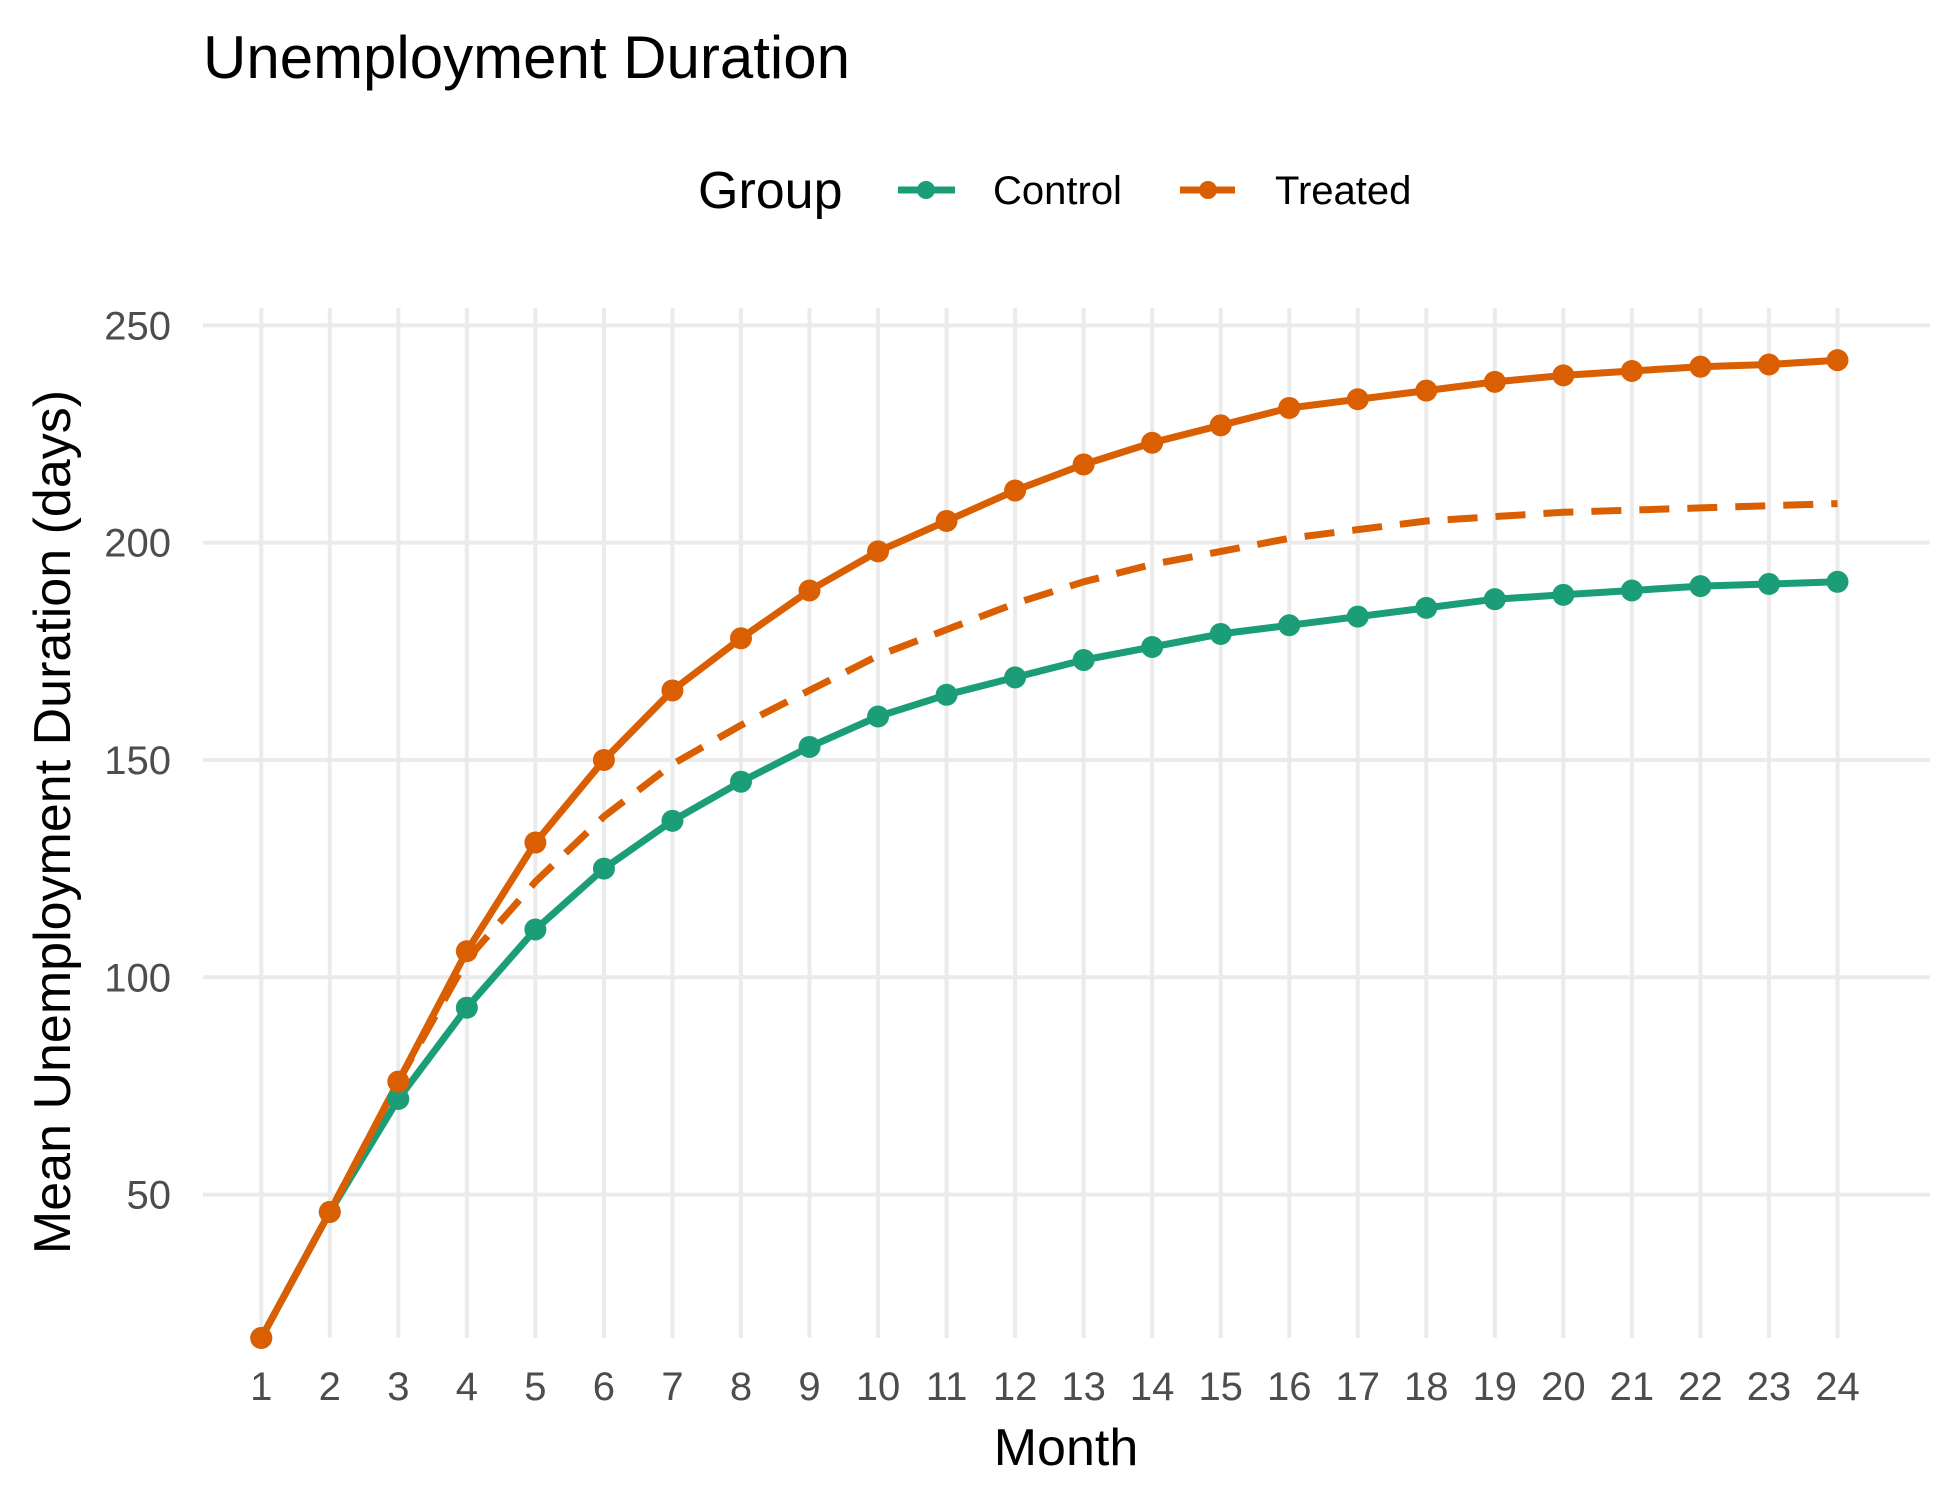 The height and width of the screenshot is (1500, 1950). I want to click on x-tick-label: 7, so click(672, 1387).